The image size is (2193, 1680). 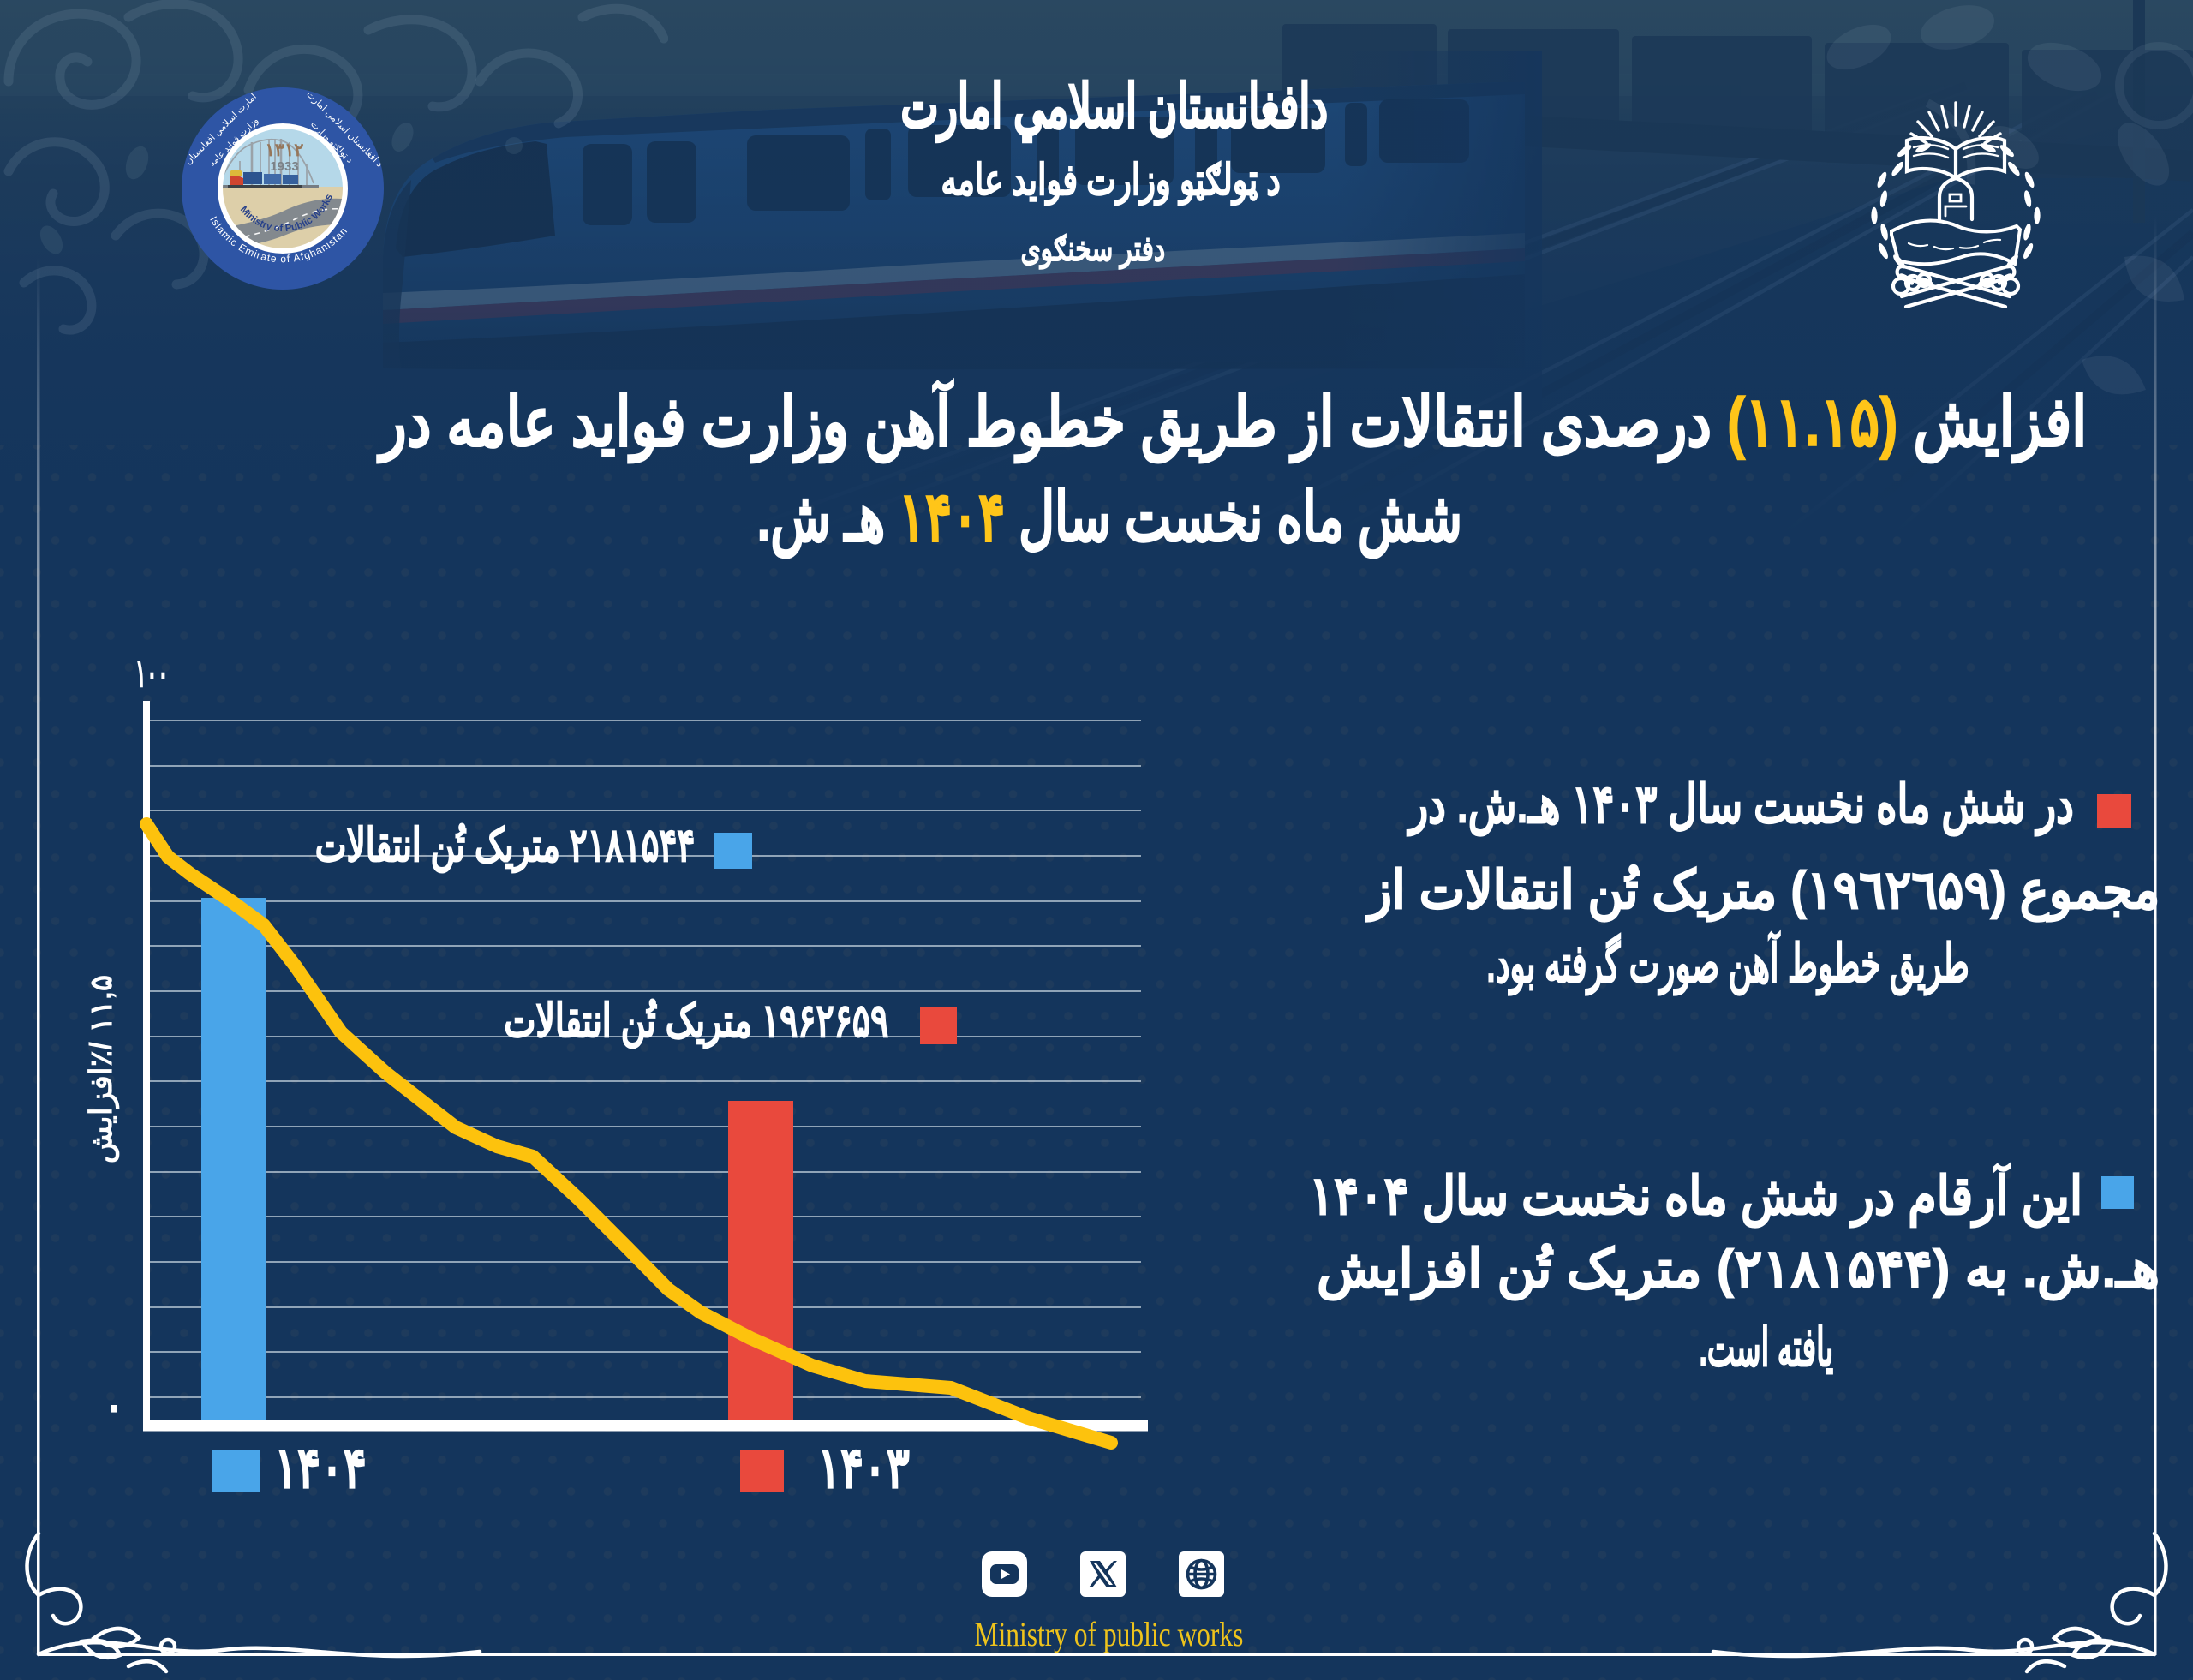 I want to click on svg-text: ۱۳۱۲, so click(x=284, y=150).